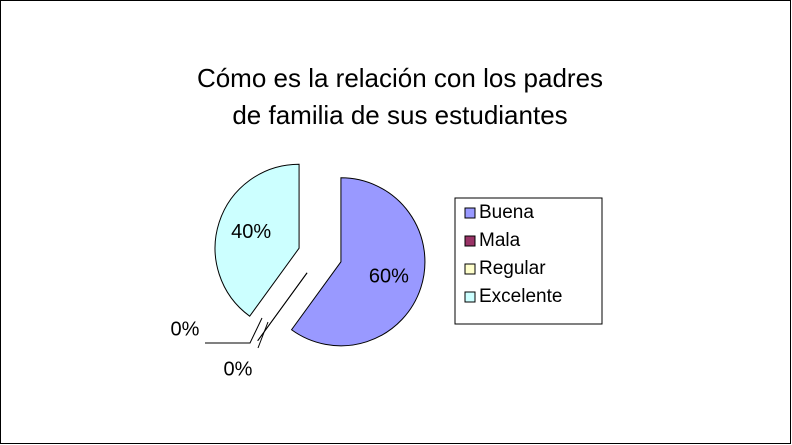 This screenshot has width=792, height=445. Describe the element at coordinates (520, 296) in the screenshot. I see `legend-label: Excelente` at that location.